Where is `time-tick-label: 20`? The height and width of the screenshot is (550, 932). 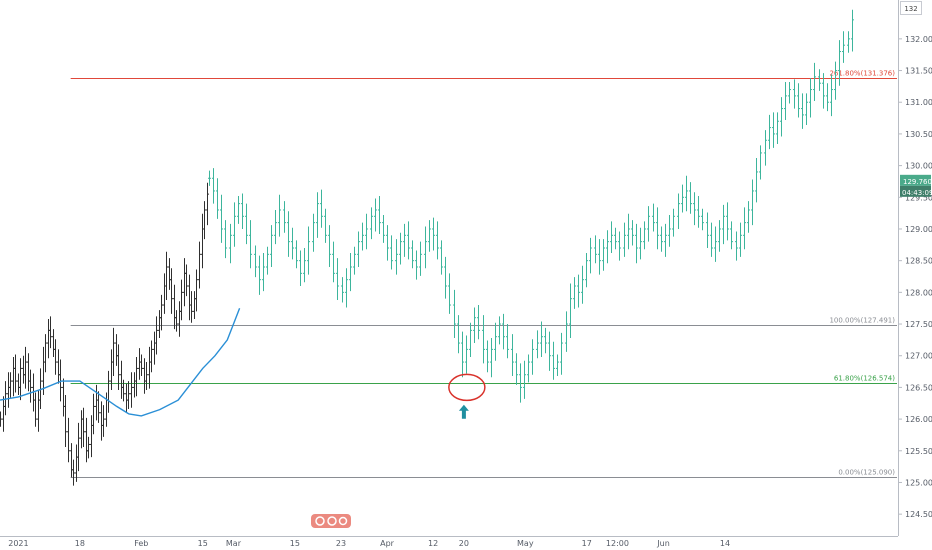 time-tick-label: 20 is located at coordinates (464, 543).